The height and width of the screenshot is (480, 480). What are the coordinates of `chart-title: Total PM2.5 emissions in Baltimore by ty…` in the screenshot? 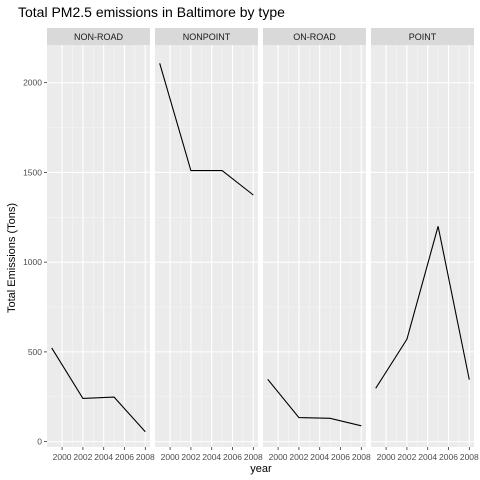 It's located at (151, 12).